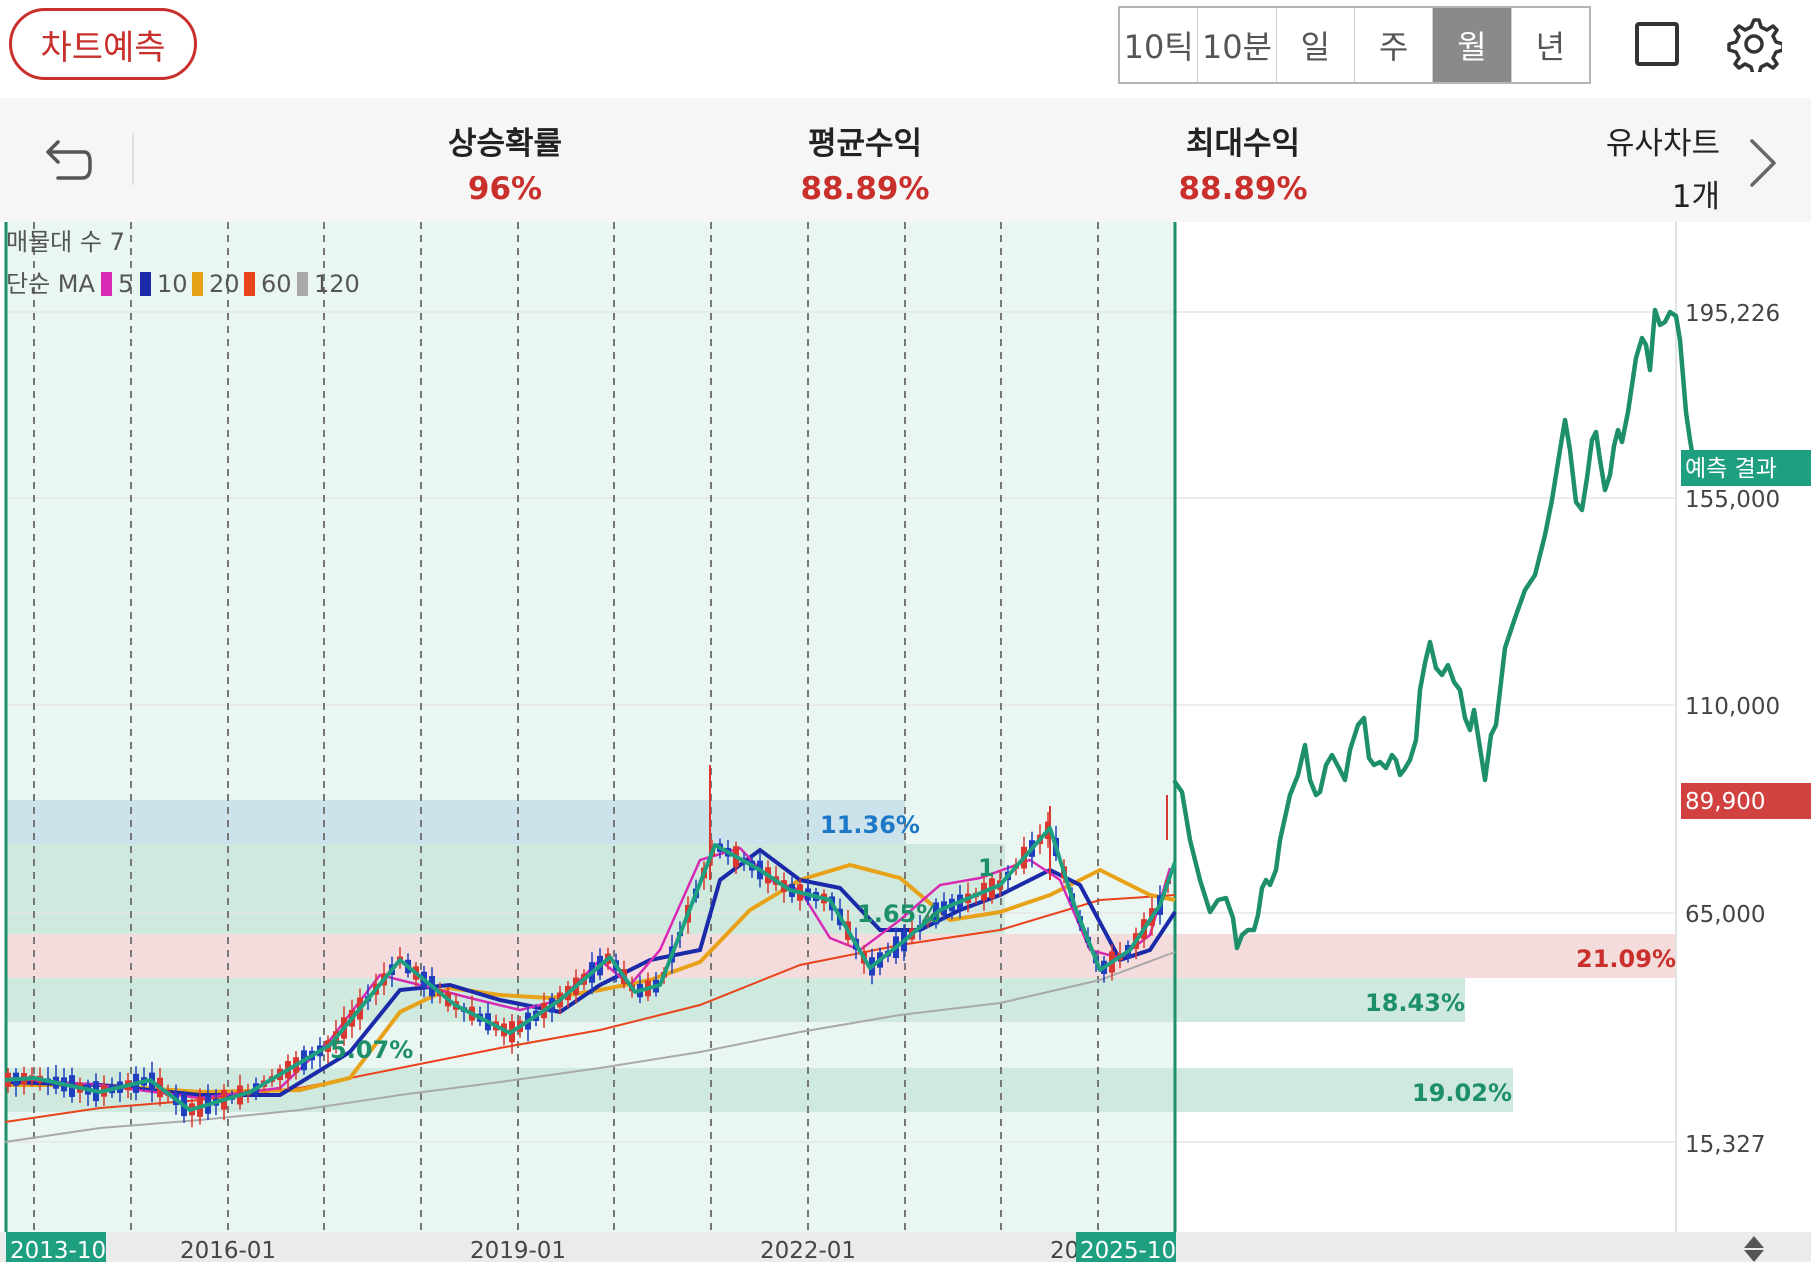 The image size is (1811, 1262). What do you see at coordinates (1754, 44) in the screenshot?
I see `gear-icon` at bounding box center [1754, 44].